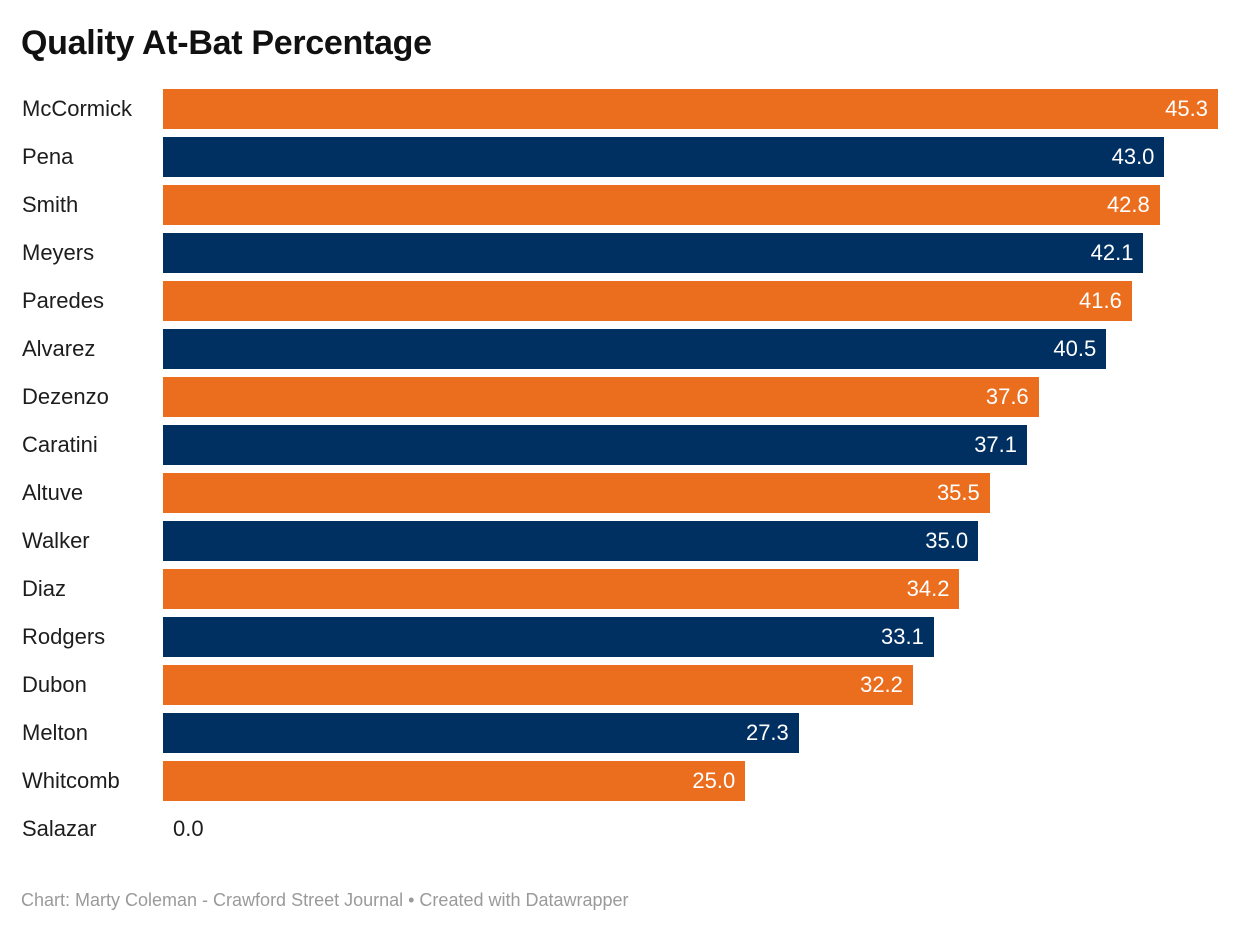  What do you see at coordinates (571, 541) in the screenshot?
I see `bar: 35.0` at bounding box center [571, 541].